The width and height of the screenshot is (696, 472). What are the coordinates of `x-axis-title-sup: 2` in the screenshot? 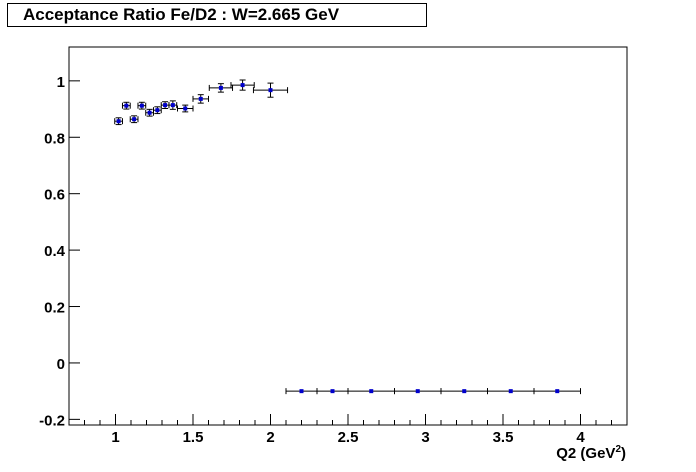 It's located at (618, 449).